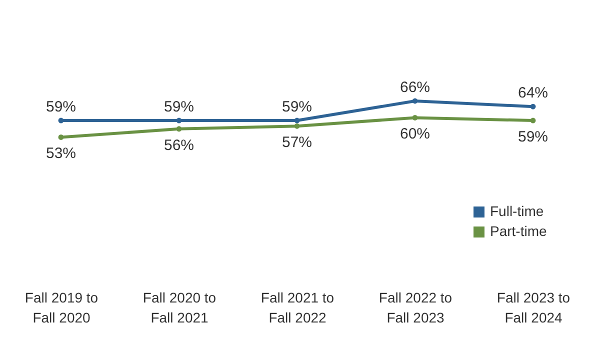 The image size is (604, 343). Describe the element at coordinates (415, 134) in the screenshot. I see `data-label: 60%` at that location.